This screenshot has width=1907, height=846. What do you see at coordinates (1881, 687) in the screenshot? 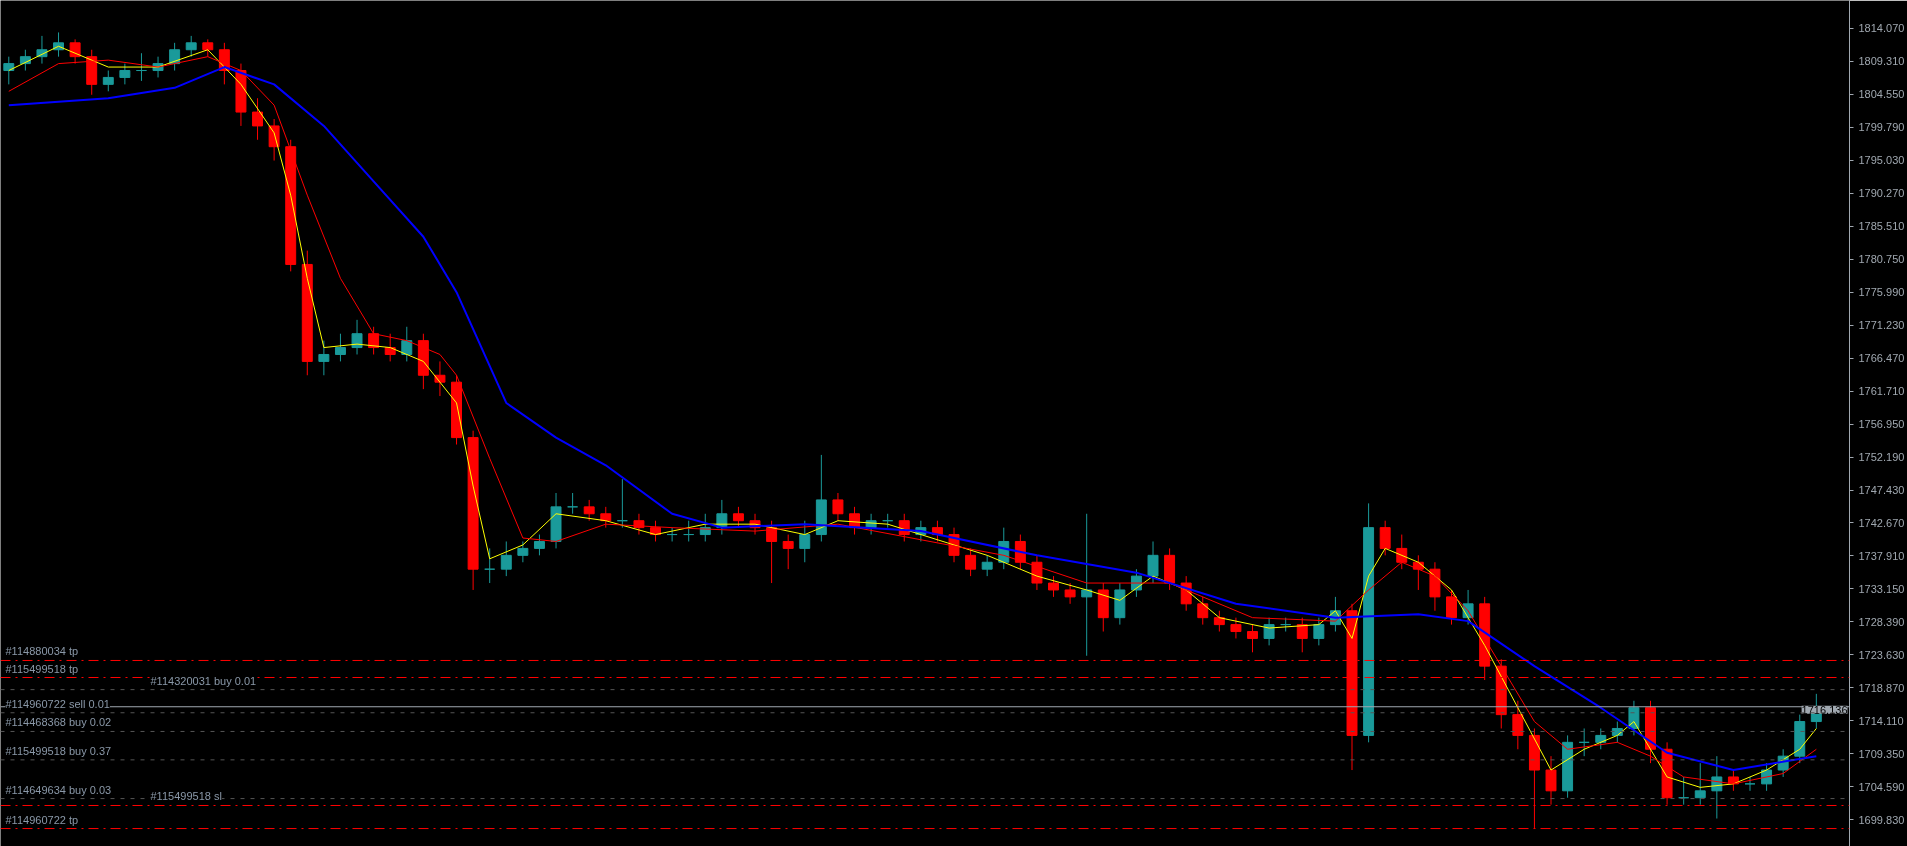
I see `y-tick-label: 1718.870` at bounding box center [1881, 687].